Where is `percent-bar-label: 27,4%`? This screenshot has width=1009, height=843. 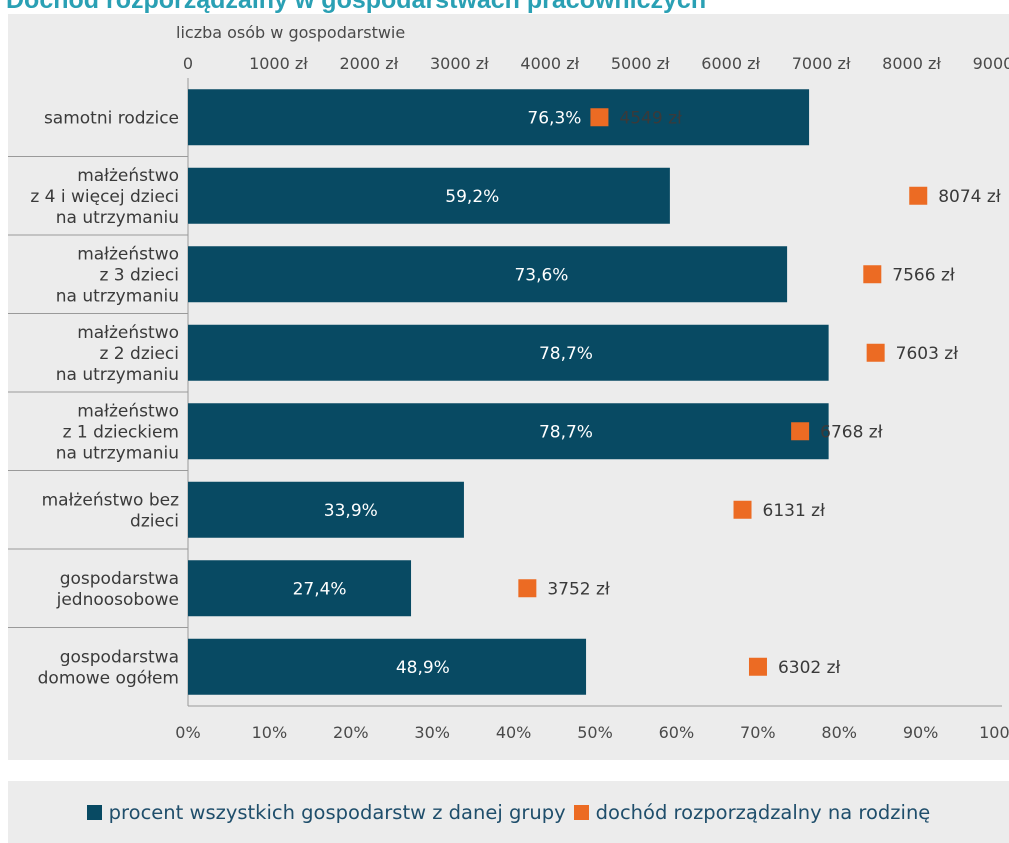 percent-bar-label: 27,4% is located at coordinates (320, 589).